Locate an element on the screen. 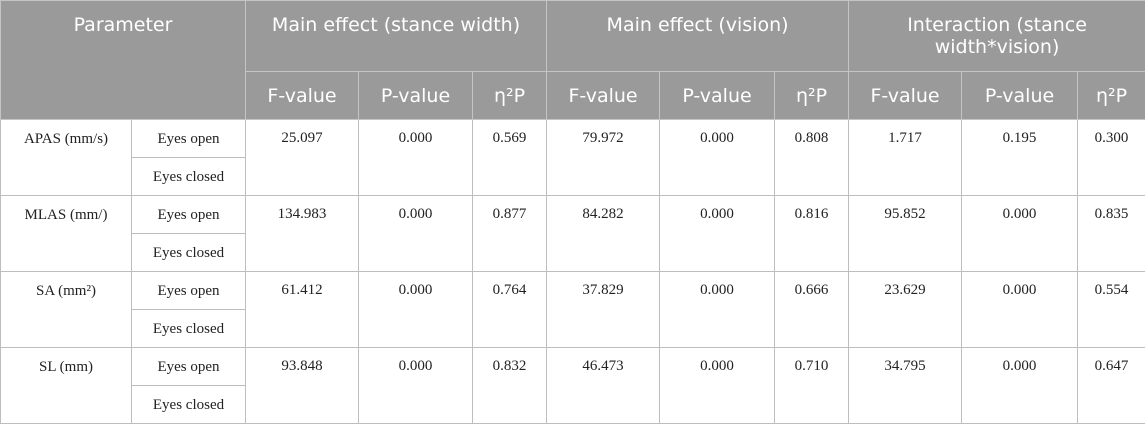 The image size is (1145, 427). vision-f-value: 84.282 is located at coordinates (603, 233).